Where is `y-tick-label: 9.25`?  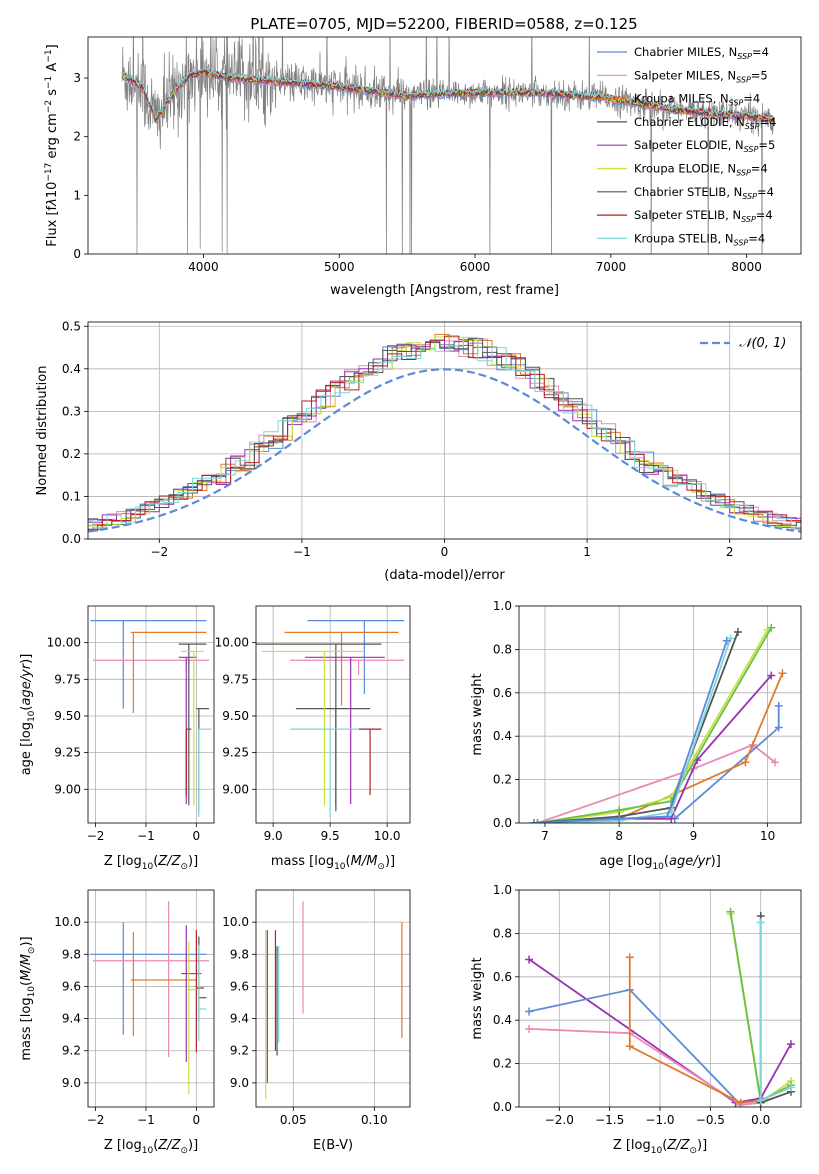
y-tick-label: 9.25 is located at coordinates (67, 753).